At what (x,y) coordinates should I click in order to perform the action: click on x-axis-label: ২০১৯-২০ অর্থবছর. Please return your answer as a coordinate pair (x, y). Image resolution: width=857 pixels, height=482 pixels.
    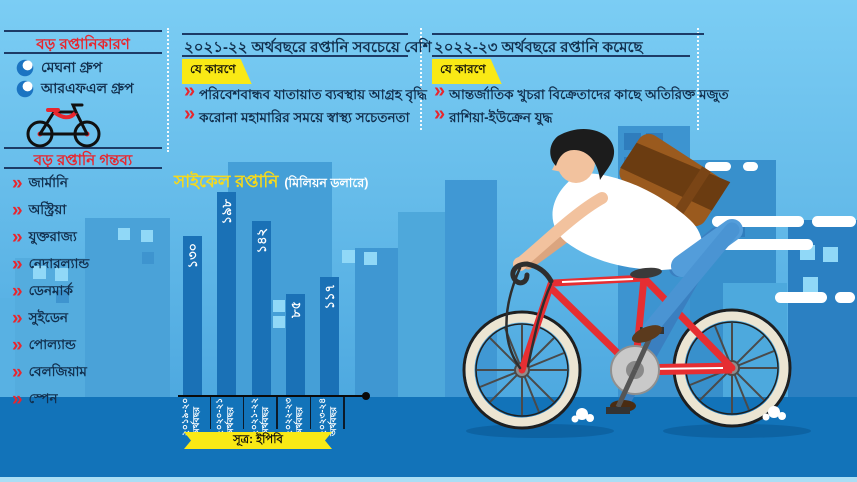
    Looking at the image, I should click on (190, 416).